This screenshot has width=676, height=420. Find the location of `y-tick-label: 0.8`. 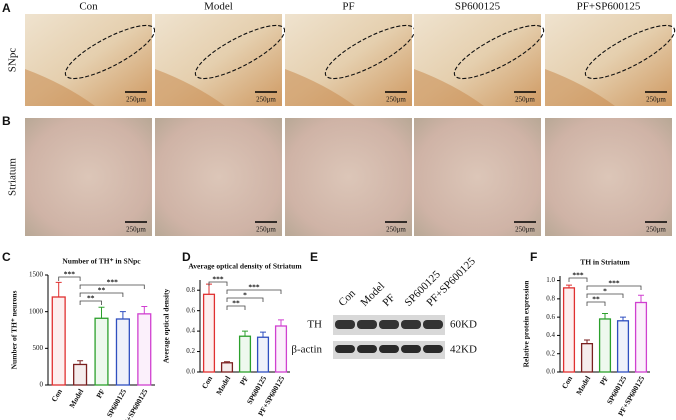

y-tick-label: 0.8 is located at coordinates (190, 290).